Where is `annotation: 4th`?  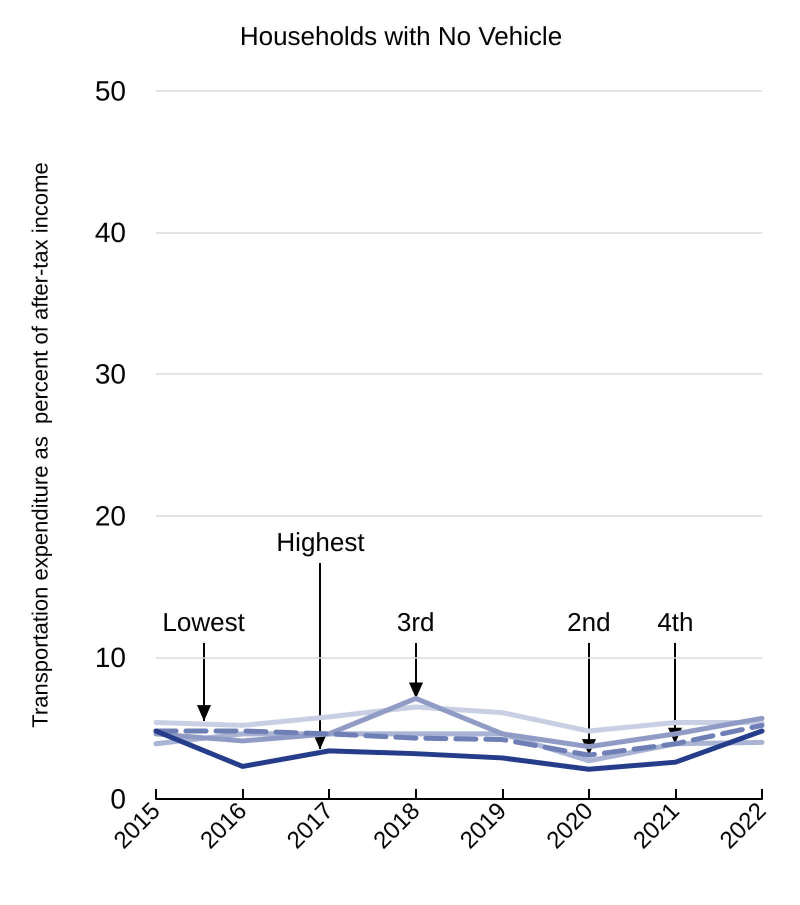
annotation: 4th is located at coordinates (675, 622).